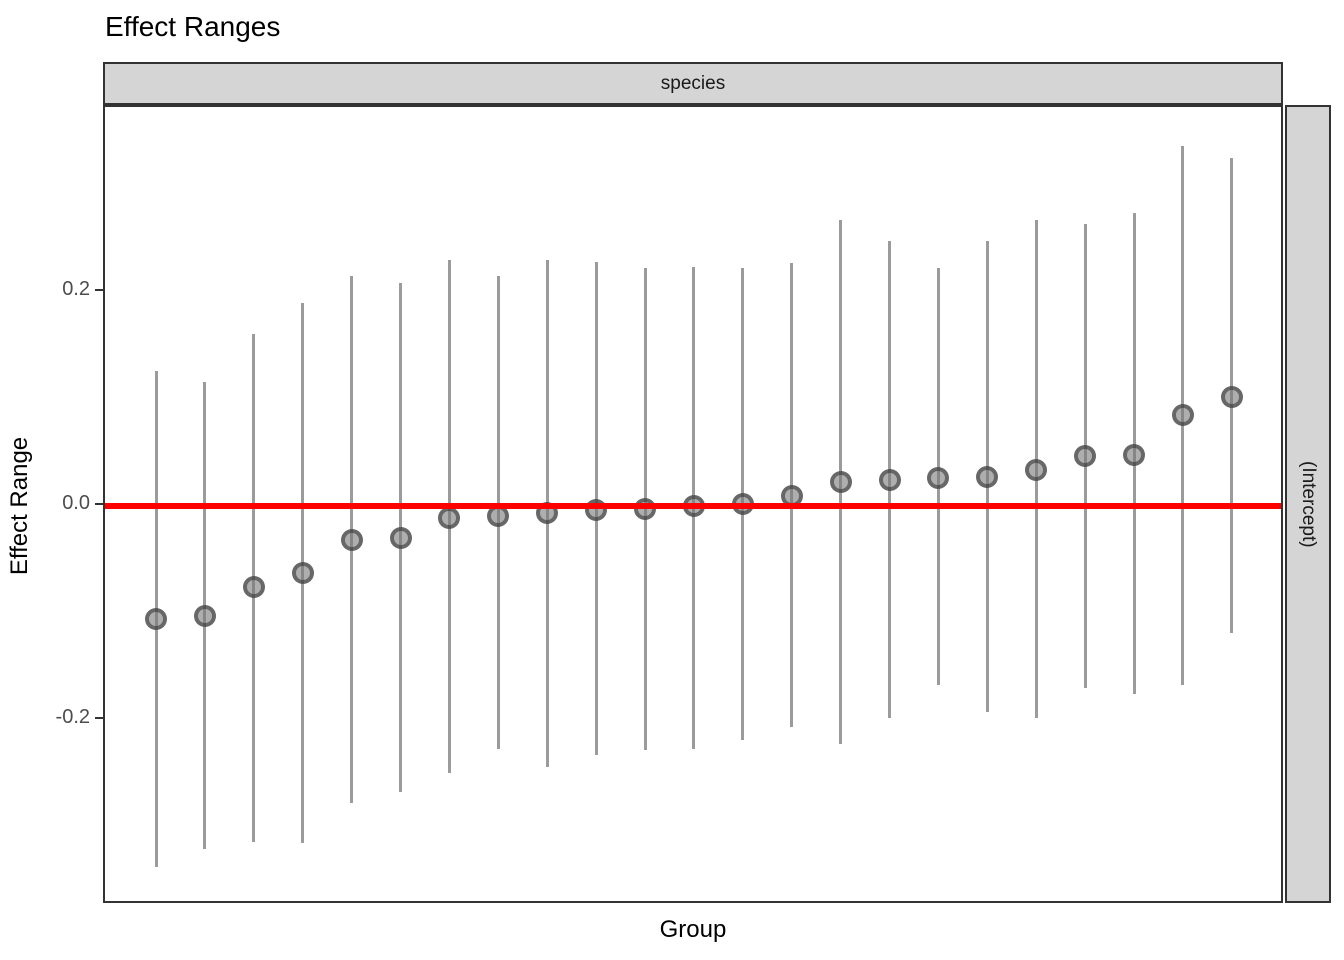  Describe the element at coordinates (76, 289) in the screenshot. I see `y-tick-label: 0.2` at that location.